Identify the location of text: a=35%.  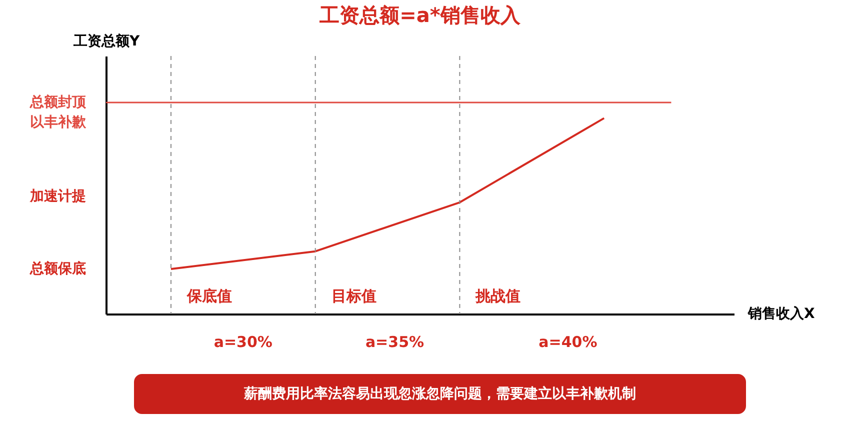
(394, 342).